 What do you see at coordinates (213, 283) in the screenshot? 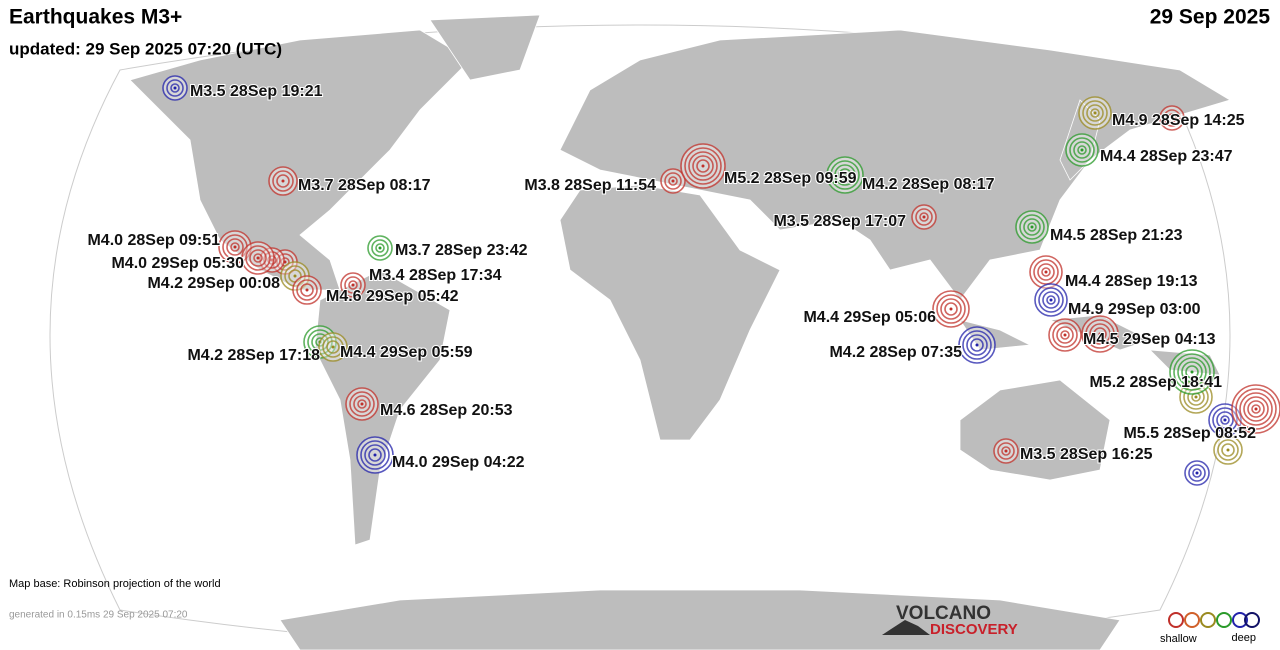
I see `quake-label: M4.2 29Sep 00:08` at bounding box center [213, 283].